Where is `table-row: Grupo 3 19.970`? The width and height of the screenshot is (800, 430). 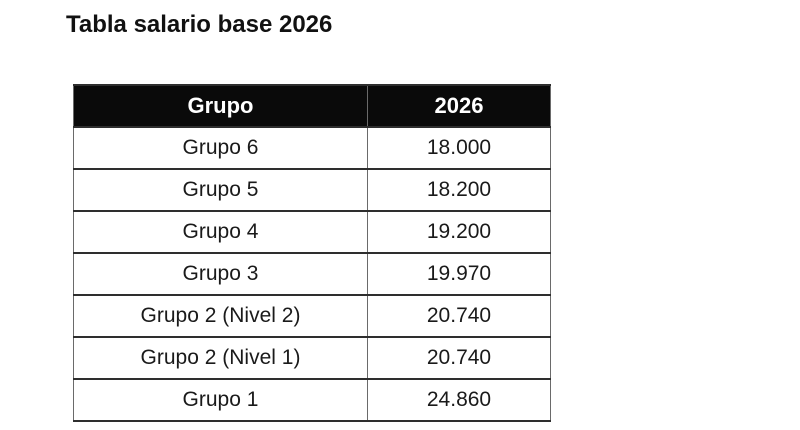 table-row: Grupo 3 19.970 is located at coordinates (312, 274).